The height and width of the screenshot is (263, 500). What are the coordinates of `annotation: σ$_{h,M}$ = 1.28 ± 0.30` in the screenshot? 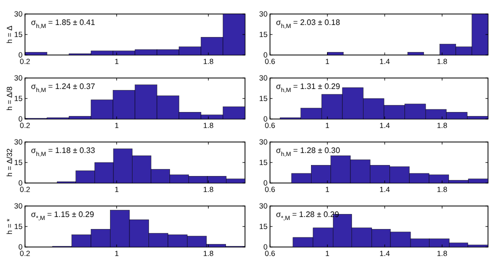 It's located at (308, 152).